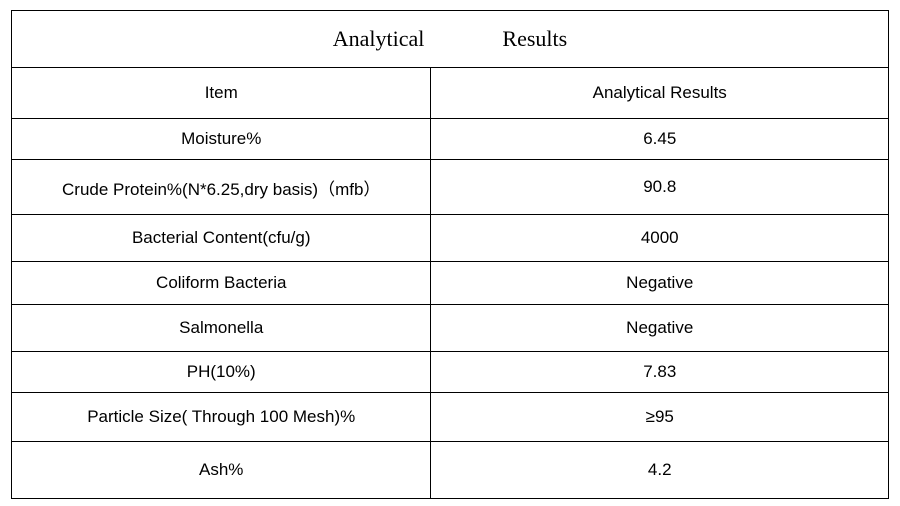 The width and height of the screenshot is (900, 506). I want to click on header-item: Item, so click(221, 93).